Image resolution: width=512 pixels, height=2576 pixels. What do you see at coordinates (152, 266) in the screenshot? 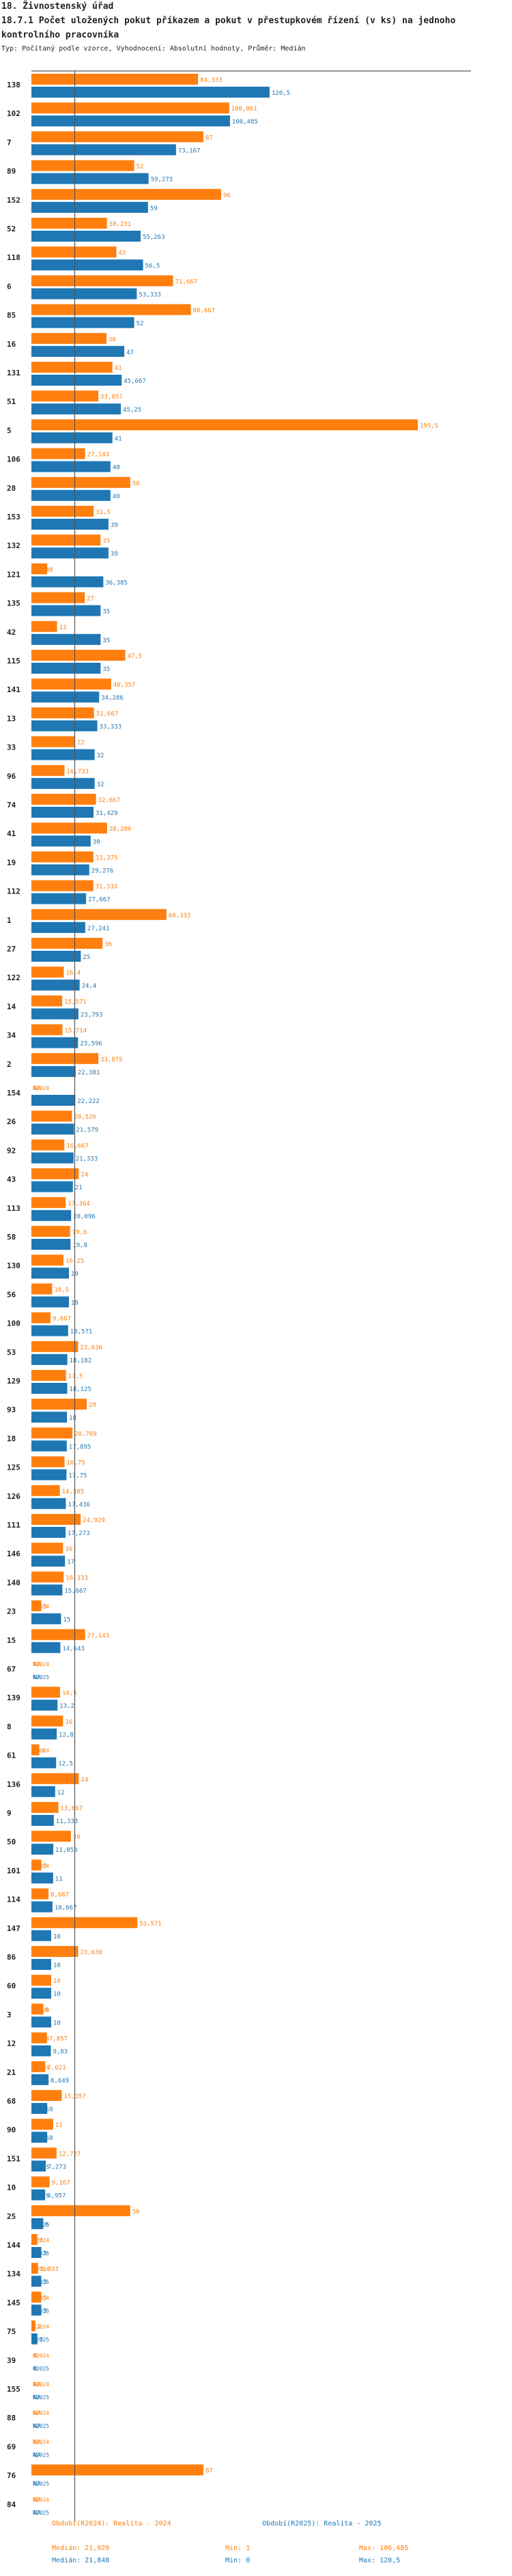
I see `value-label-r2025: 56,5` at bounding box center [152, 266].